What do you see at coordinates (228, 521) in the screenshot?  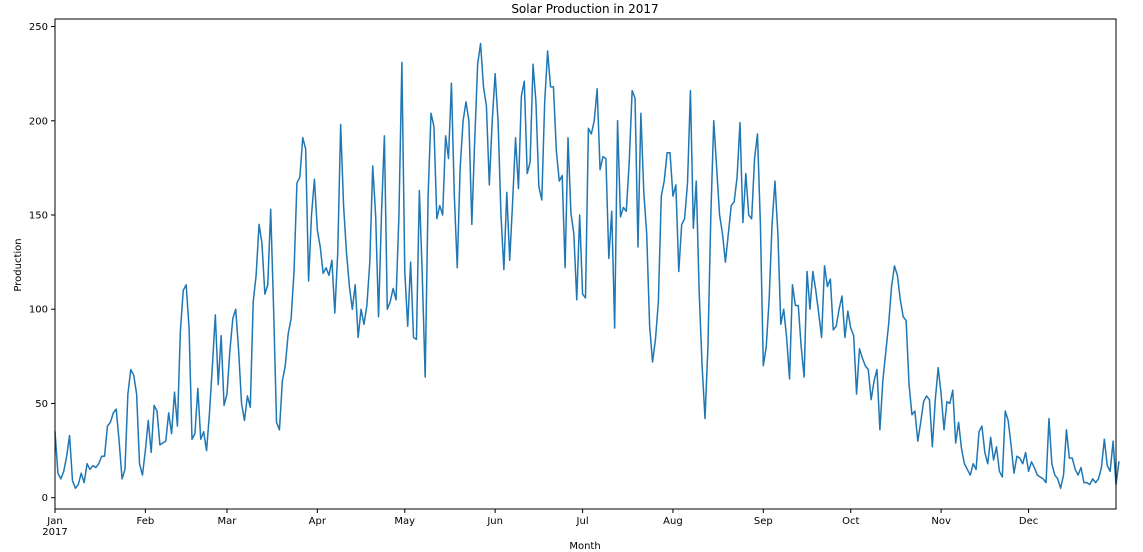 I see `x-tick-label: Mar` at bounding box center [228, 521].